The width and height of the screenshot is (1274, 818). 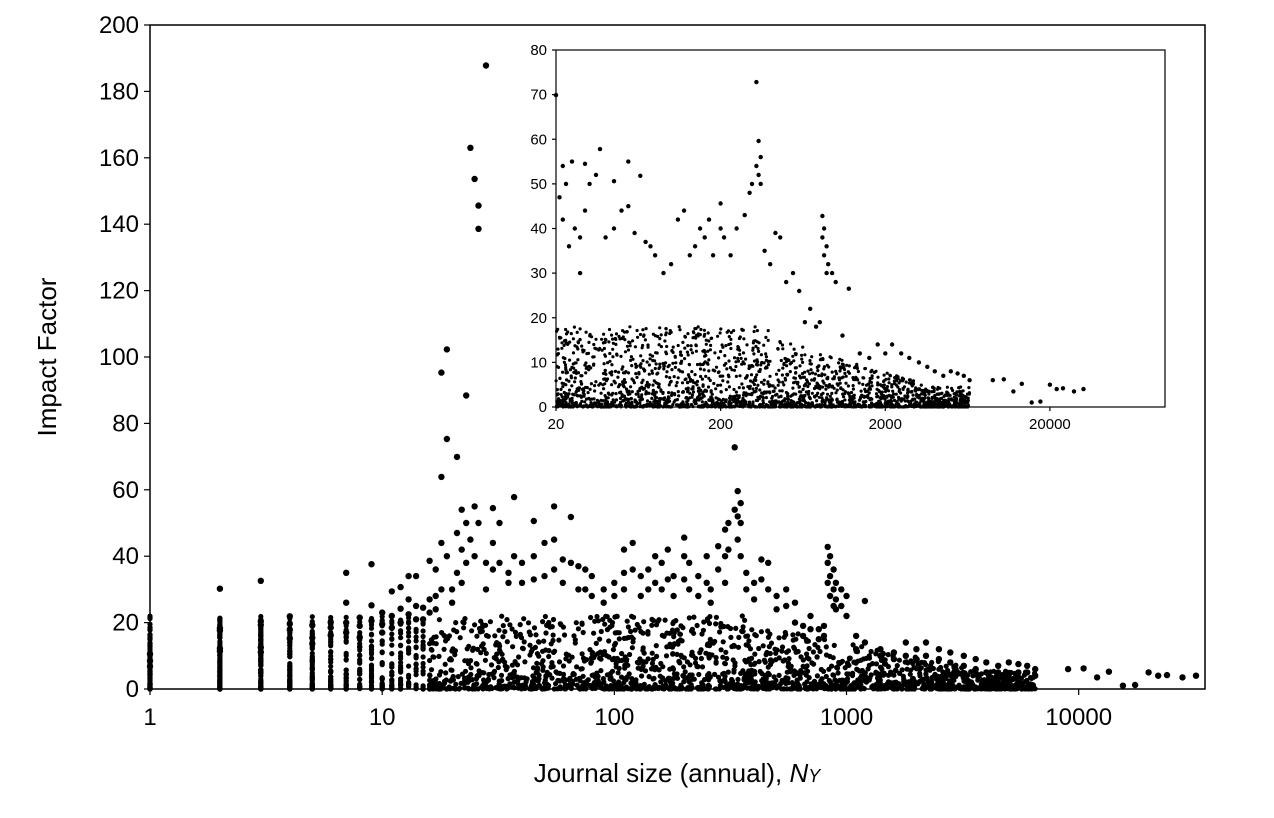 I want to click on y-tick-label: 60, so click(x=125, y=490).